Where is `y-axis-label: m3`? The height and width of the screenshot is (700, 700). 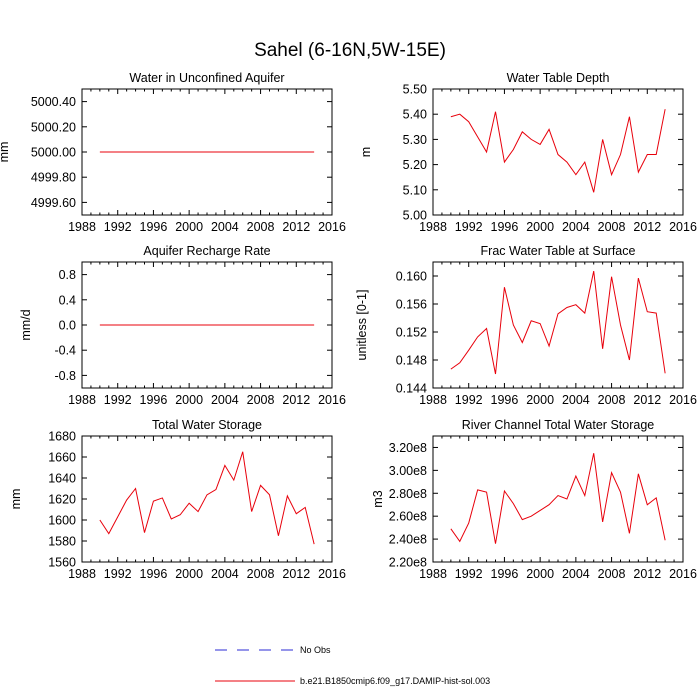
y-axis-label: m3 is located at coordinates (378, 498).